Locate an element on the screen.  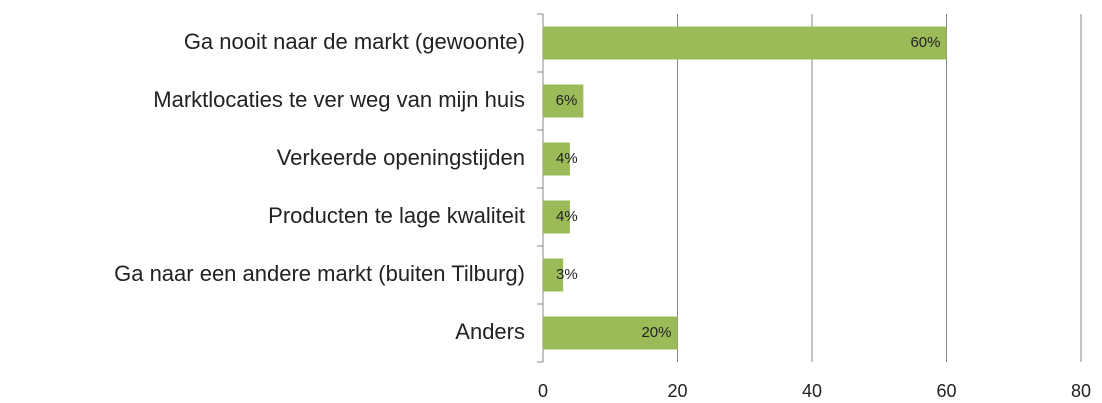
y-tick-label: Ga nooit naar de markt (gewoonte) is located at coordinates (354, 41).